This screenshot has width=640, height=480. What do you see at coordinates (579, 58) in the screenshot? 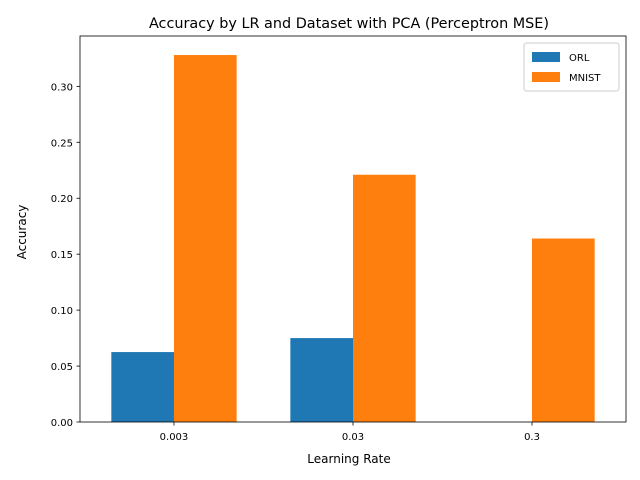
I see `legend-label-orl: ORL` at bounding box center [579, 58].